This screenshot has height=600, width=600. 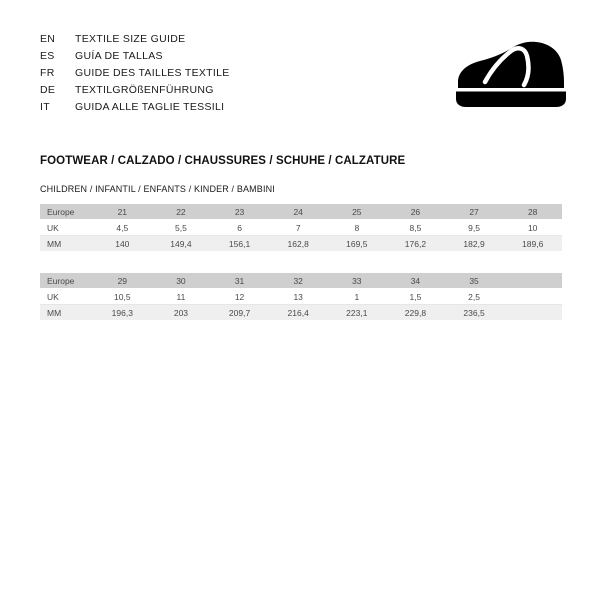 What do you see at coordinates (122, 212) in the screenshot?
I see `table-cell: 21` at bounding box center [122, 212].